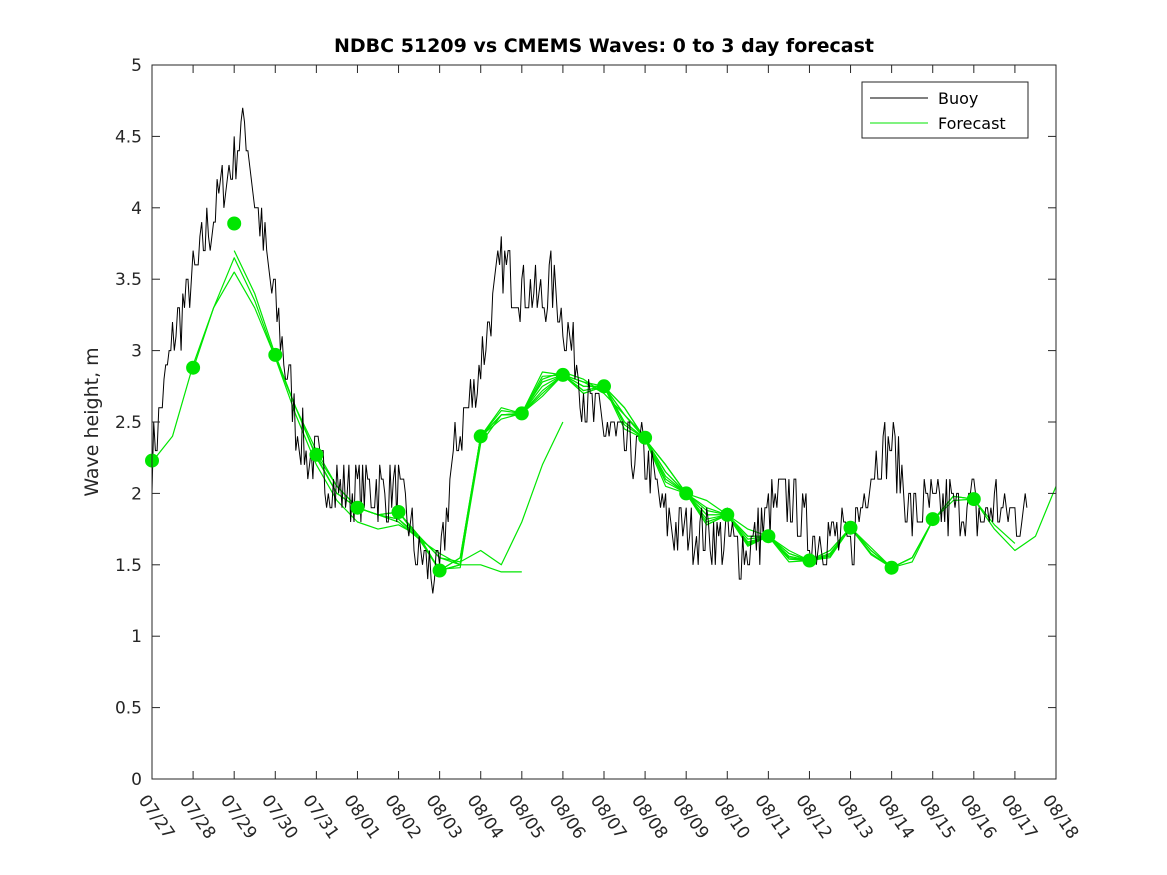 The width and height of the screenshot is (1167, 875). I want to click on legend-buoy-label: Buoy, so click(958, 98).